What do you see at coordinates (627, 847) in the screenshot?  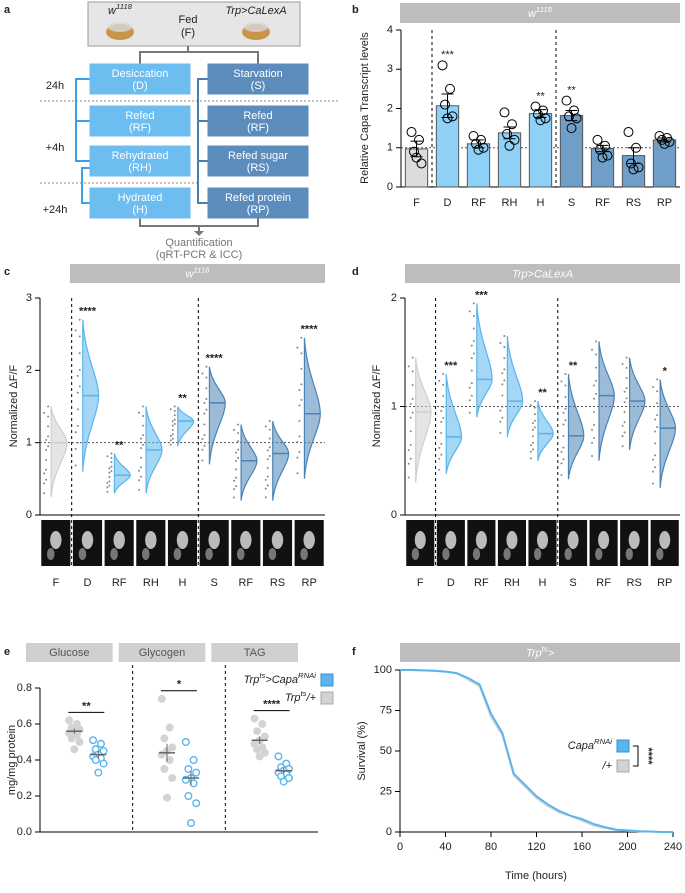 I see `x-tick-label: 200` at bounding box center [627, 847].